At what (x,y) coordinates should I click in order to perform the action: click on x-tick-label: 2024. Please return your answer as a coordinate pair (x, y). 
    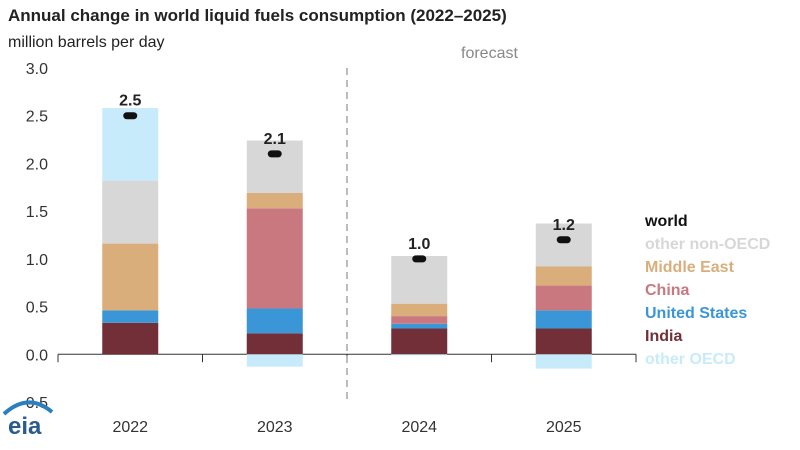
    Looking at the image, I should click on (419, 427).